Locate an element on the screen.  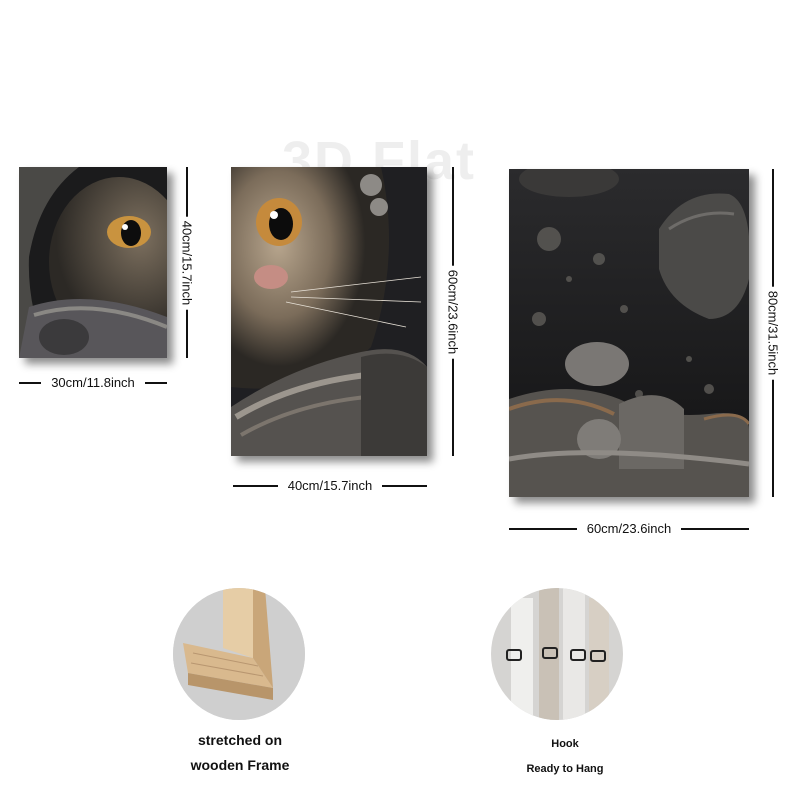
width-label-large: 60cm/23.6inch is located at coordinates (629, 528).